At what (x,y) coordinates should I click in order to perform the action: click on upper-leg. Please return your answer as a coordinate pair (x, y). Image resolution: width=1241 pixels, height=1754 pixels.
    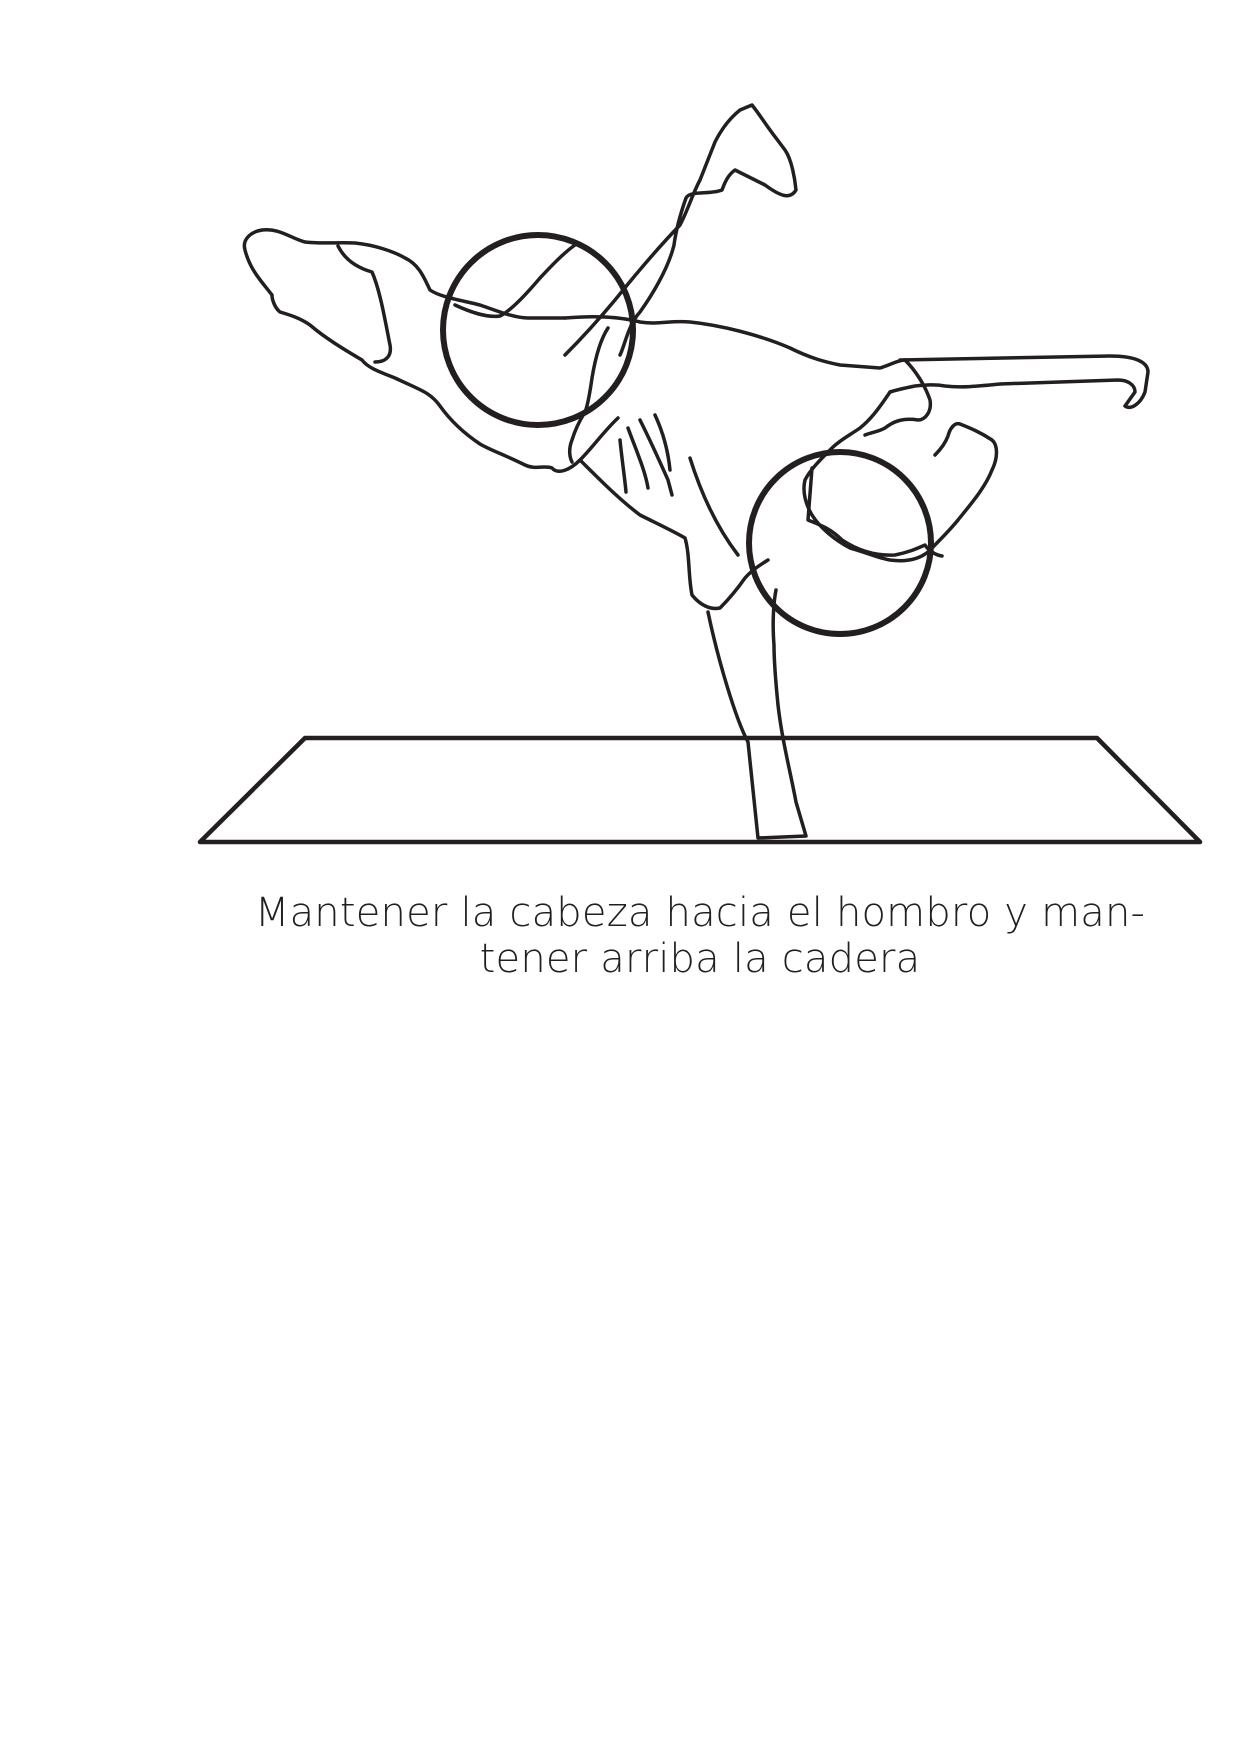
    Looking at the image, I should click on (680, 230).